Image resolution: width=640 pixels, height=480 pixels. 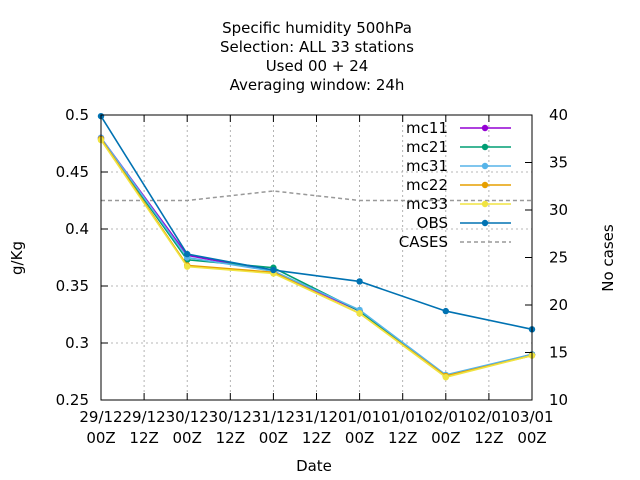 I want to click on y2-tick-label: 30, so click(x=558, y=210).